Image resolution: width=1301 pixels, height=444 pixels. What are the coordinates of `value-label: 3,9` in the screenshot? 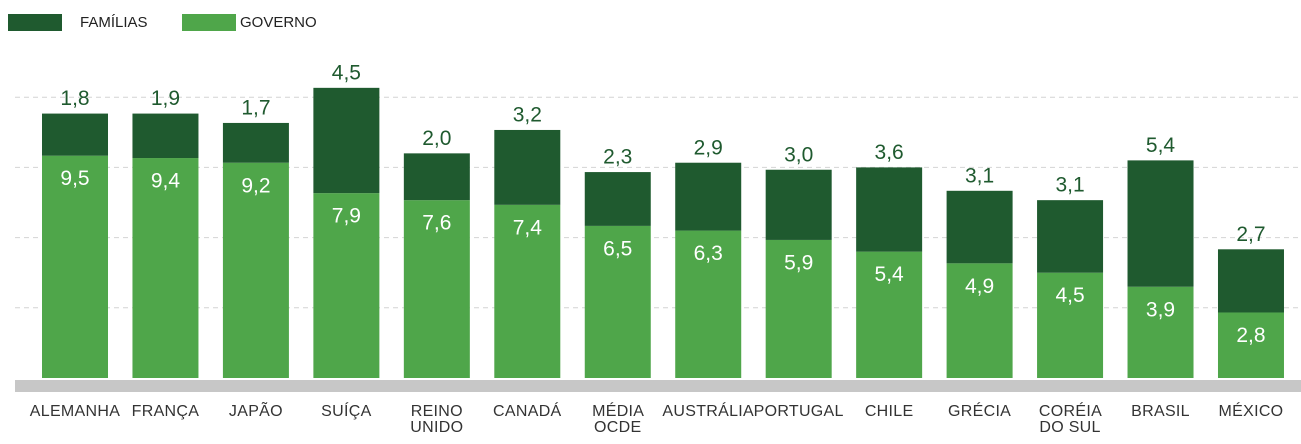 It's located at (1160, 309).